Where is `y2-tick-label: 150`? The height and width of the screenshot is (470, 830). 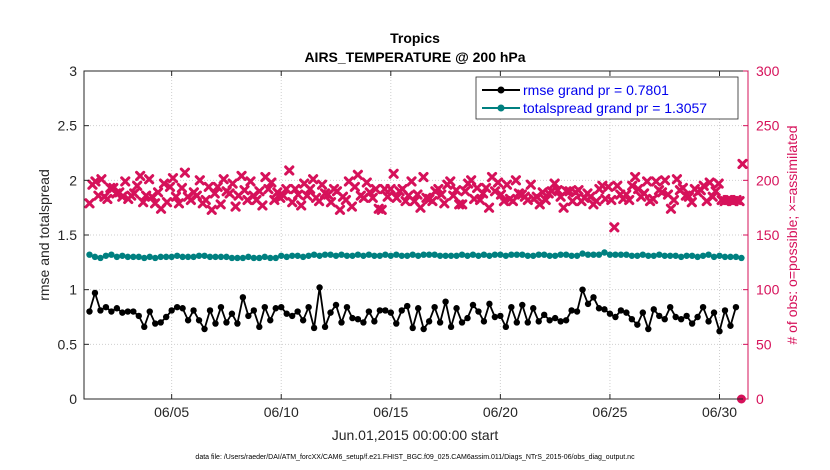
y2-tick-label: 150 is located at coordinates (768, 235).